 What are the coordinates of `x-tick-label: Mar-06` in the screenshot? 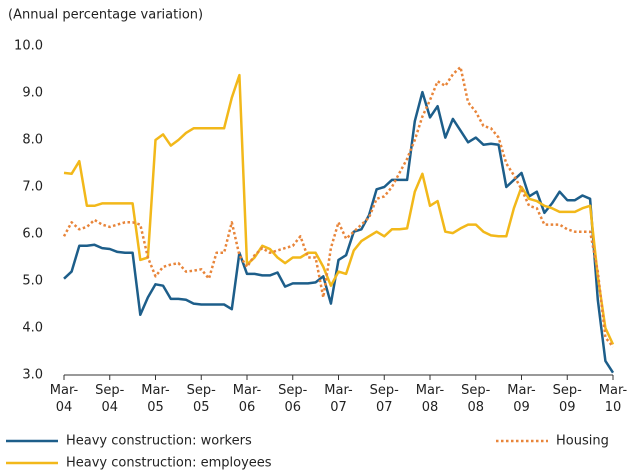 It's located at (247, 399).